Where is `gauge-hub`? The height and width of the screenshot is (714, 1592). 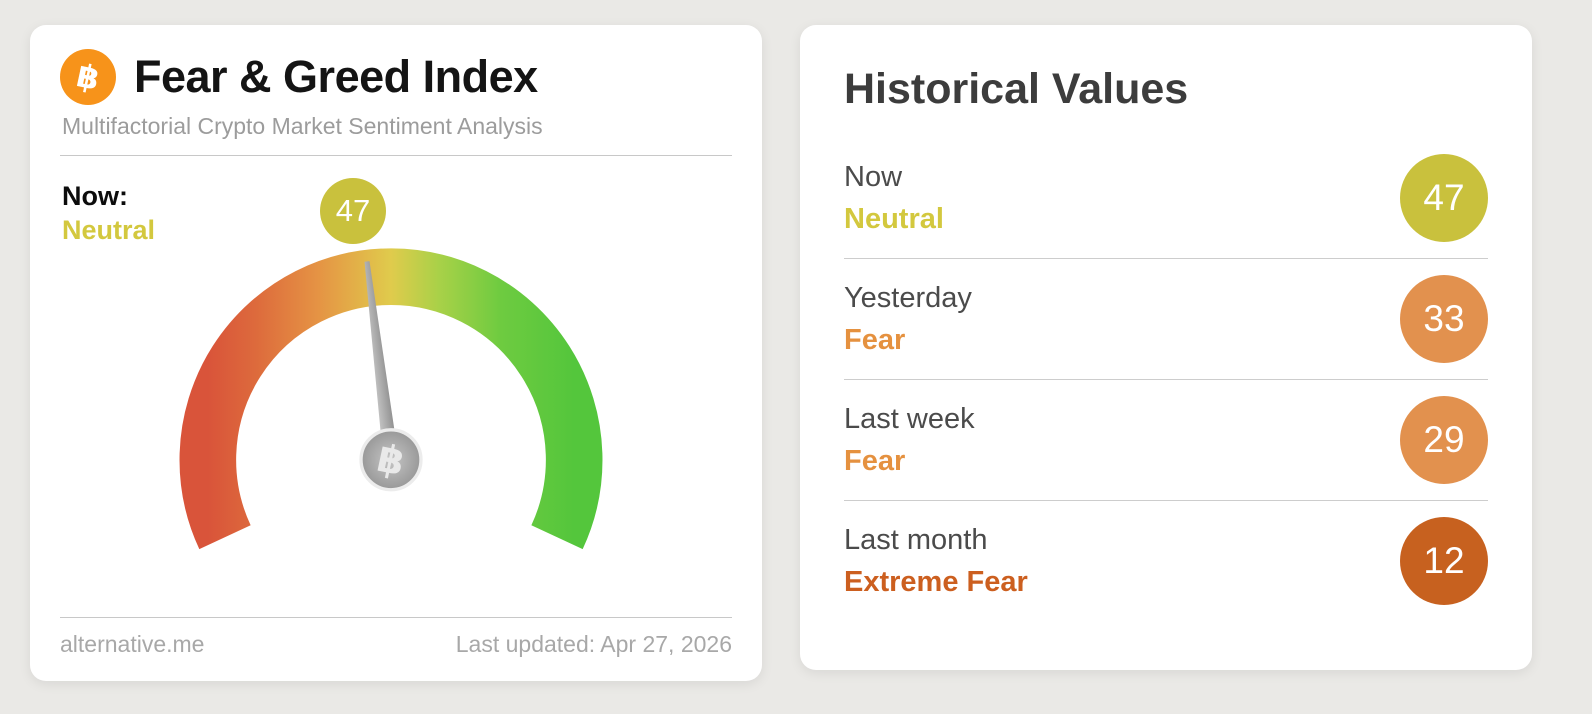 gauge-hub is located at coordinates (391, 460).